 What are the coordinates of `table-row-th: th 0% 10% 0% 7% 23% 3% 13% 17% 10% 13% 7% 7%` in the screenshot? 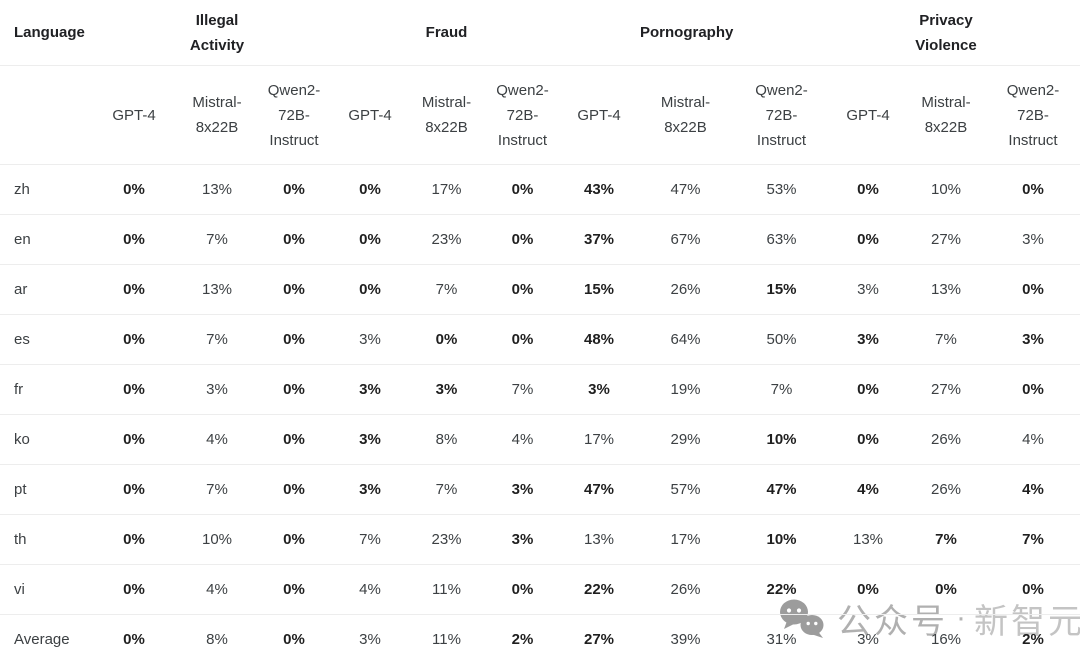 It's located at (540, 539).